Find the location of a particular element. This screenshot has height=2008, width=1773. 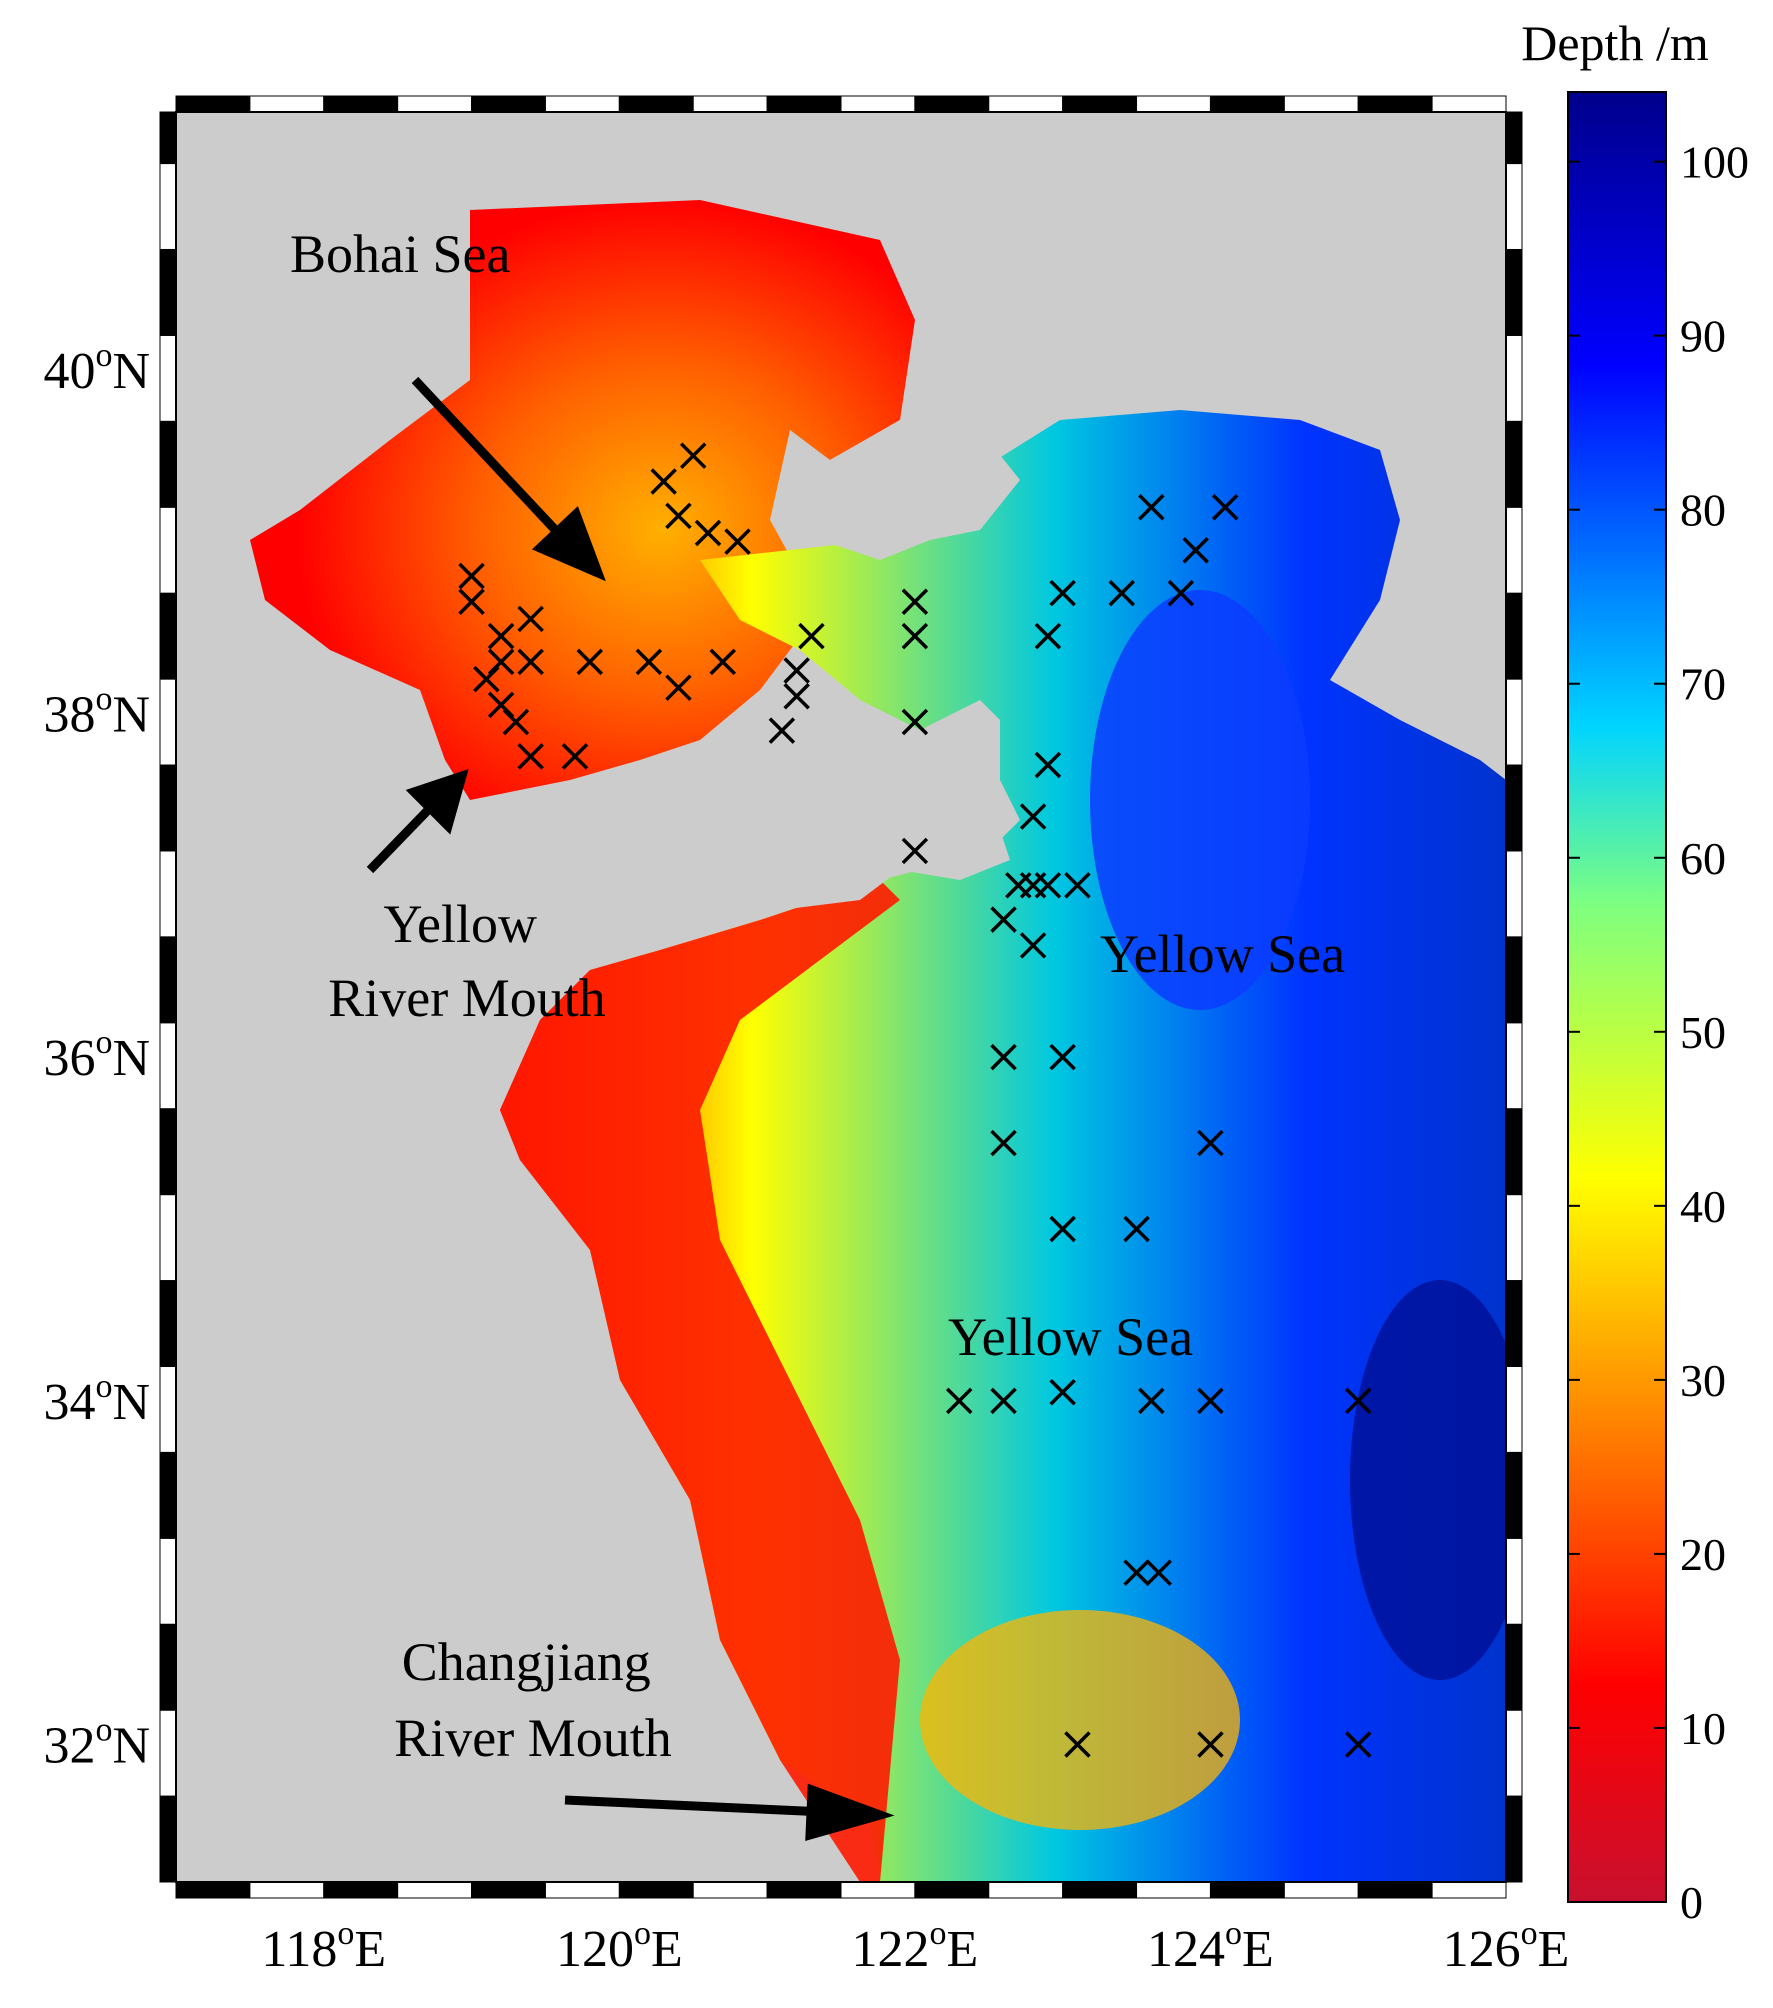

bohai-arrowhead is located at coordinates (568, 544).